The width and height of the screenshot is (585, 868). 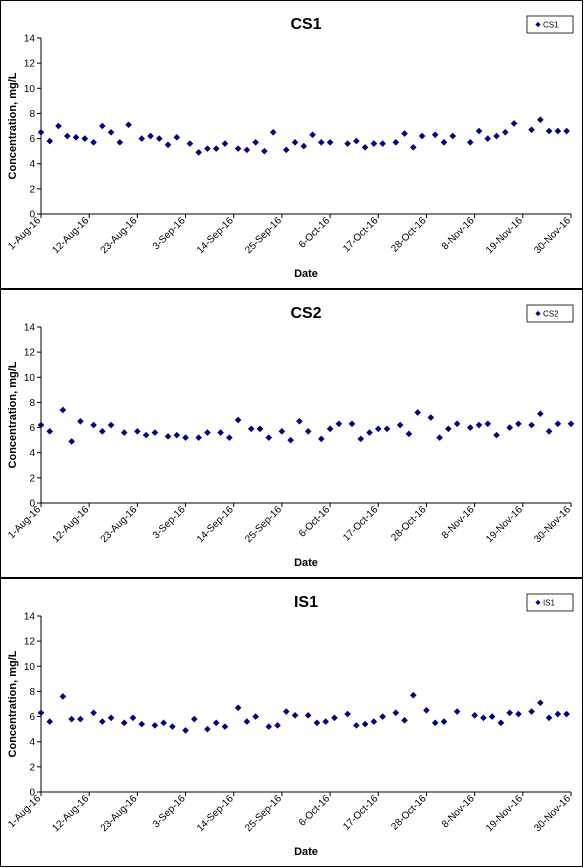 What do you see at coordinates (538, 24) in the screenshot?
I see `chart-1-legend-marker` at bounding box center [538, 24].